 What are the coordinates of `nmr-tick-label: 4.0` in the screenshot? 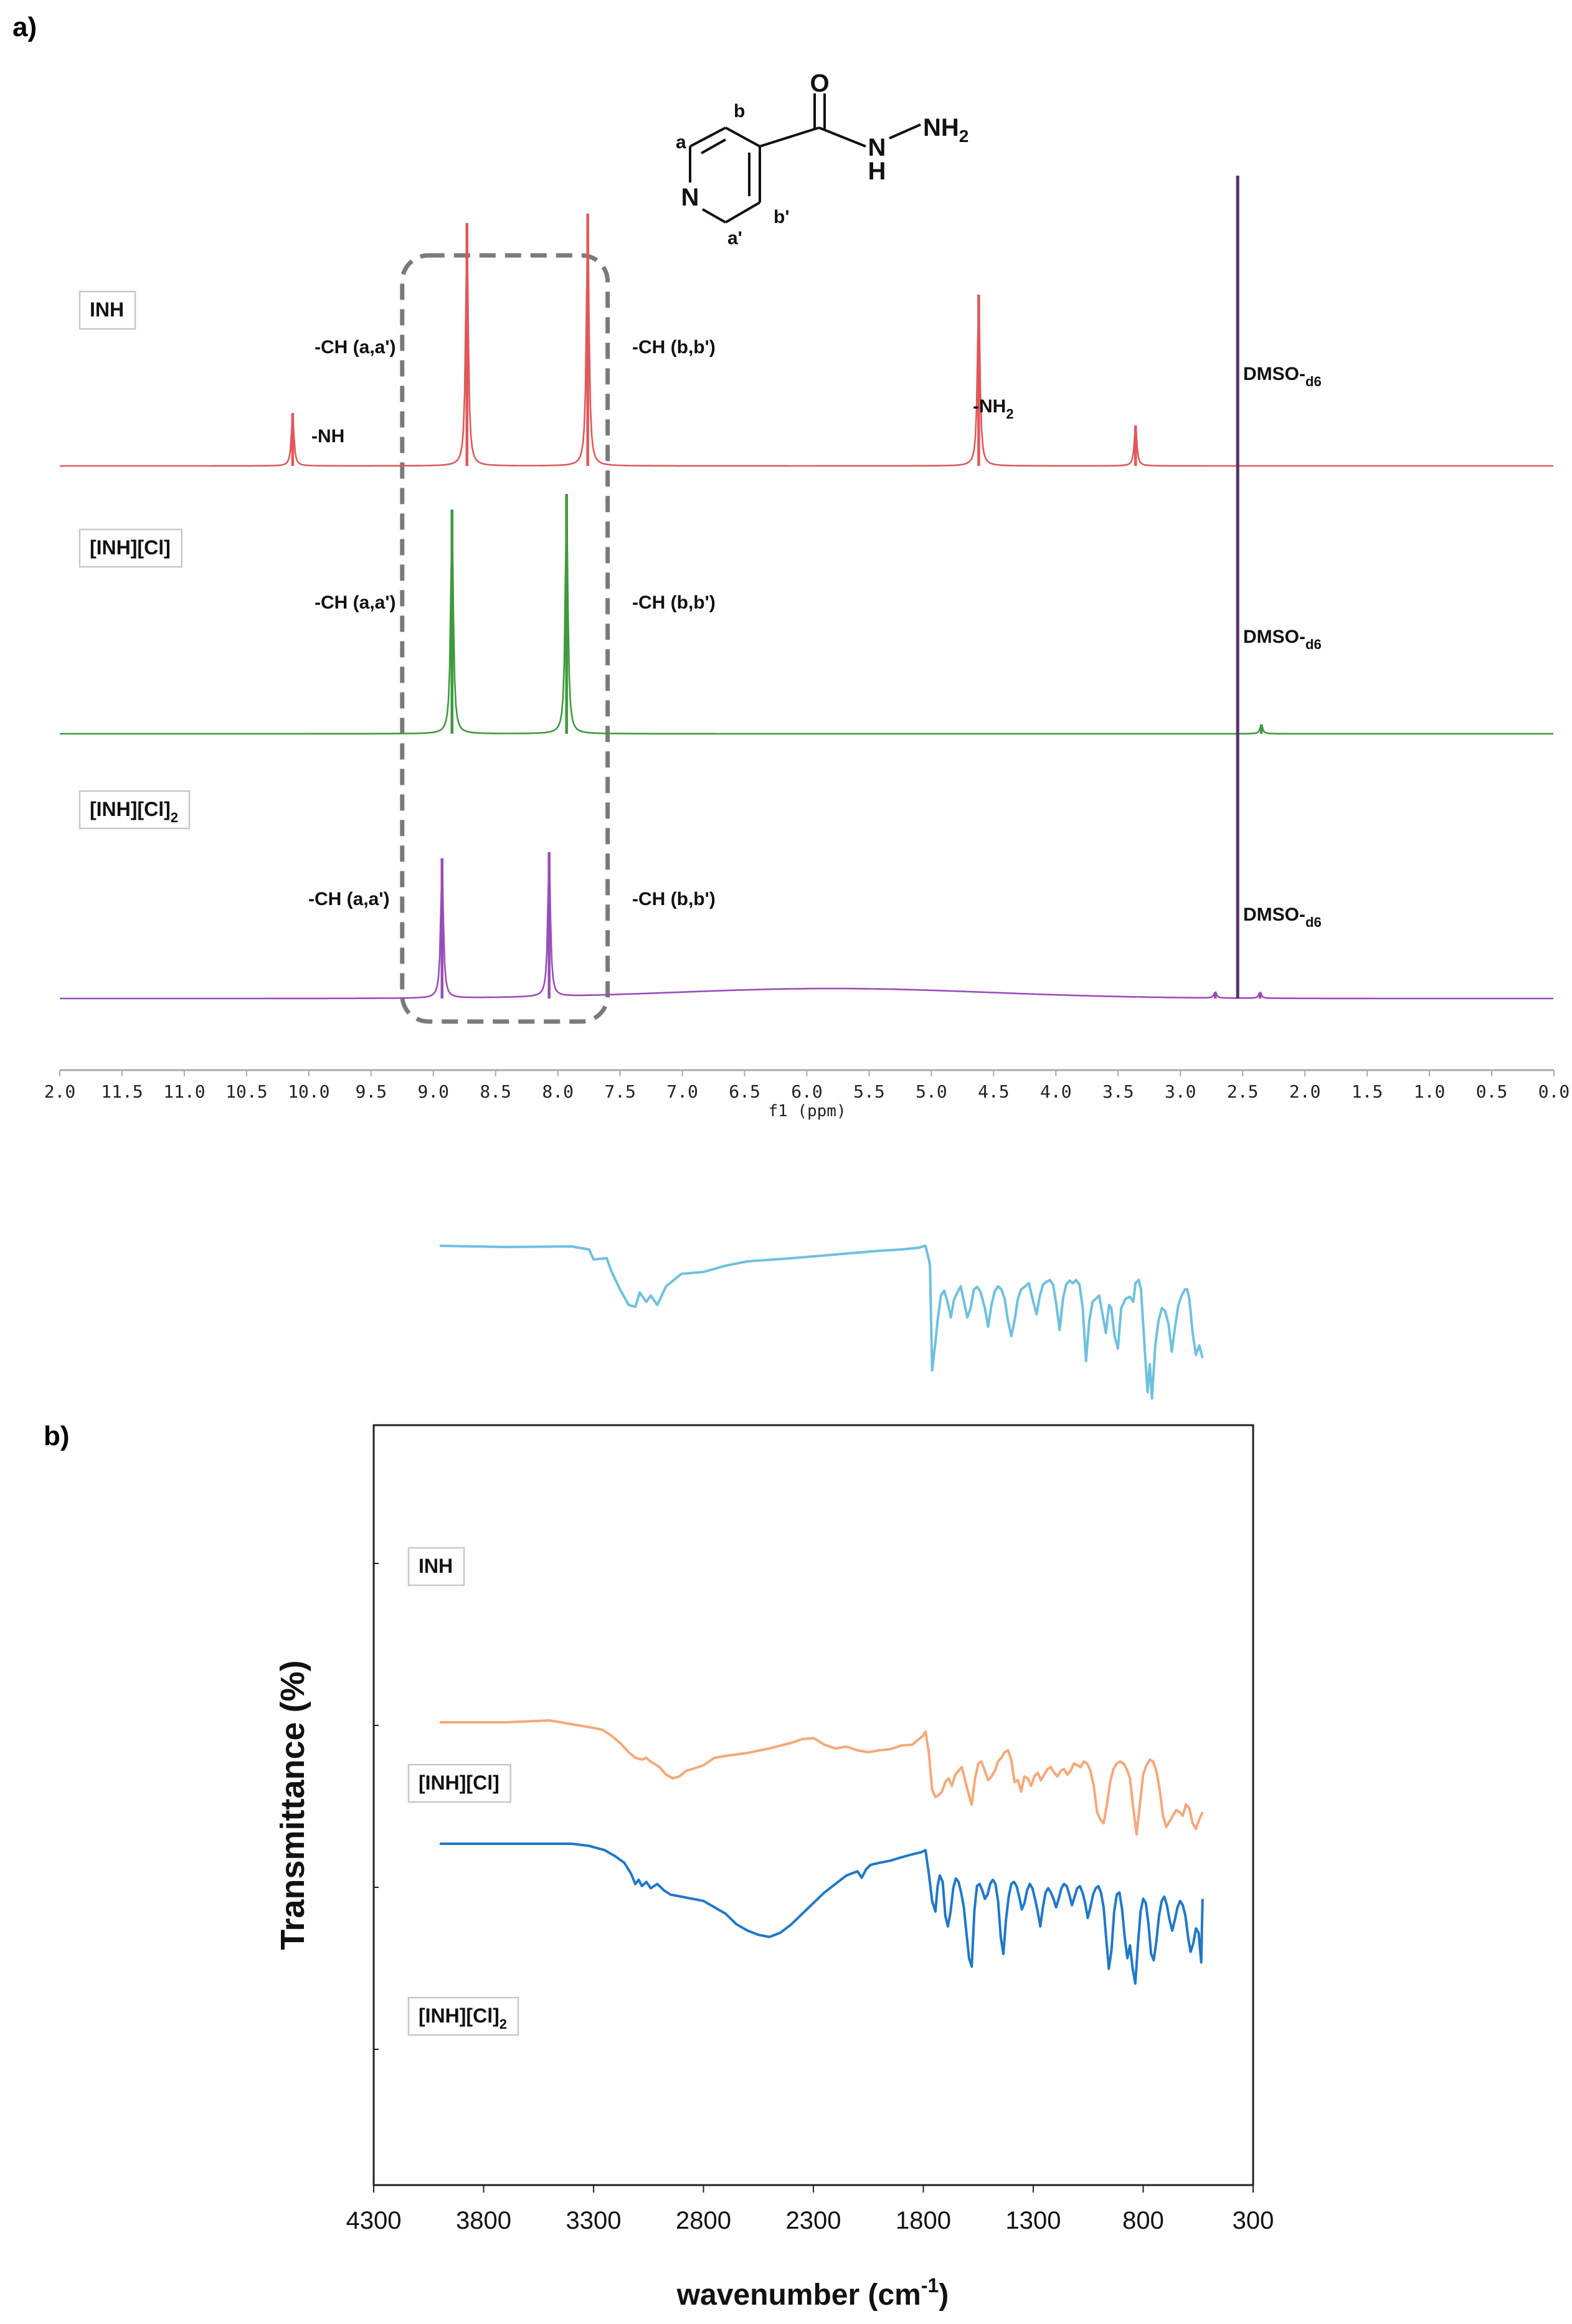 It's located at (1056, 1091).